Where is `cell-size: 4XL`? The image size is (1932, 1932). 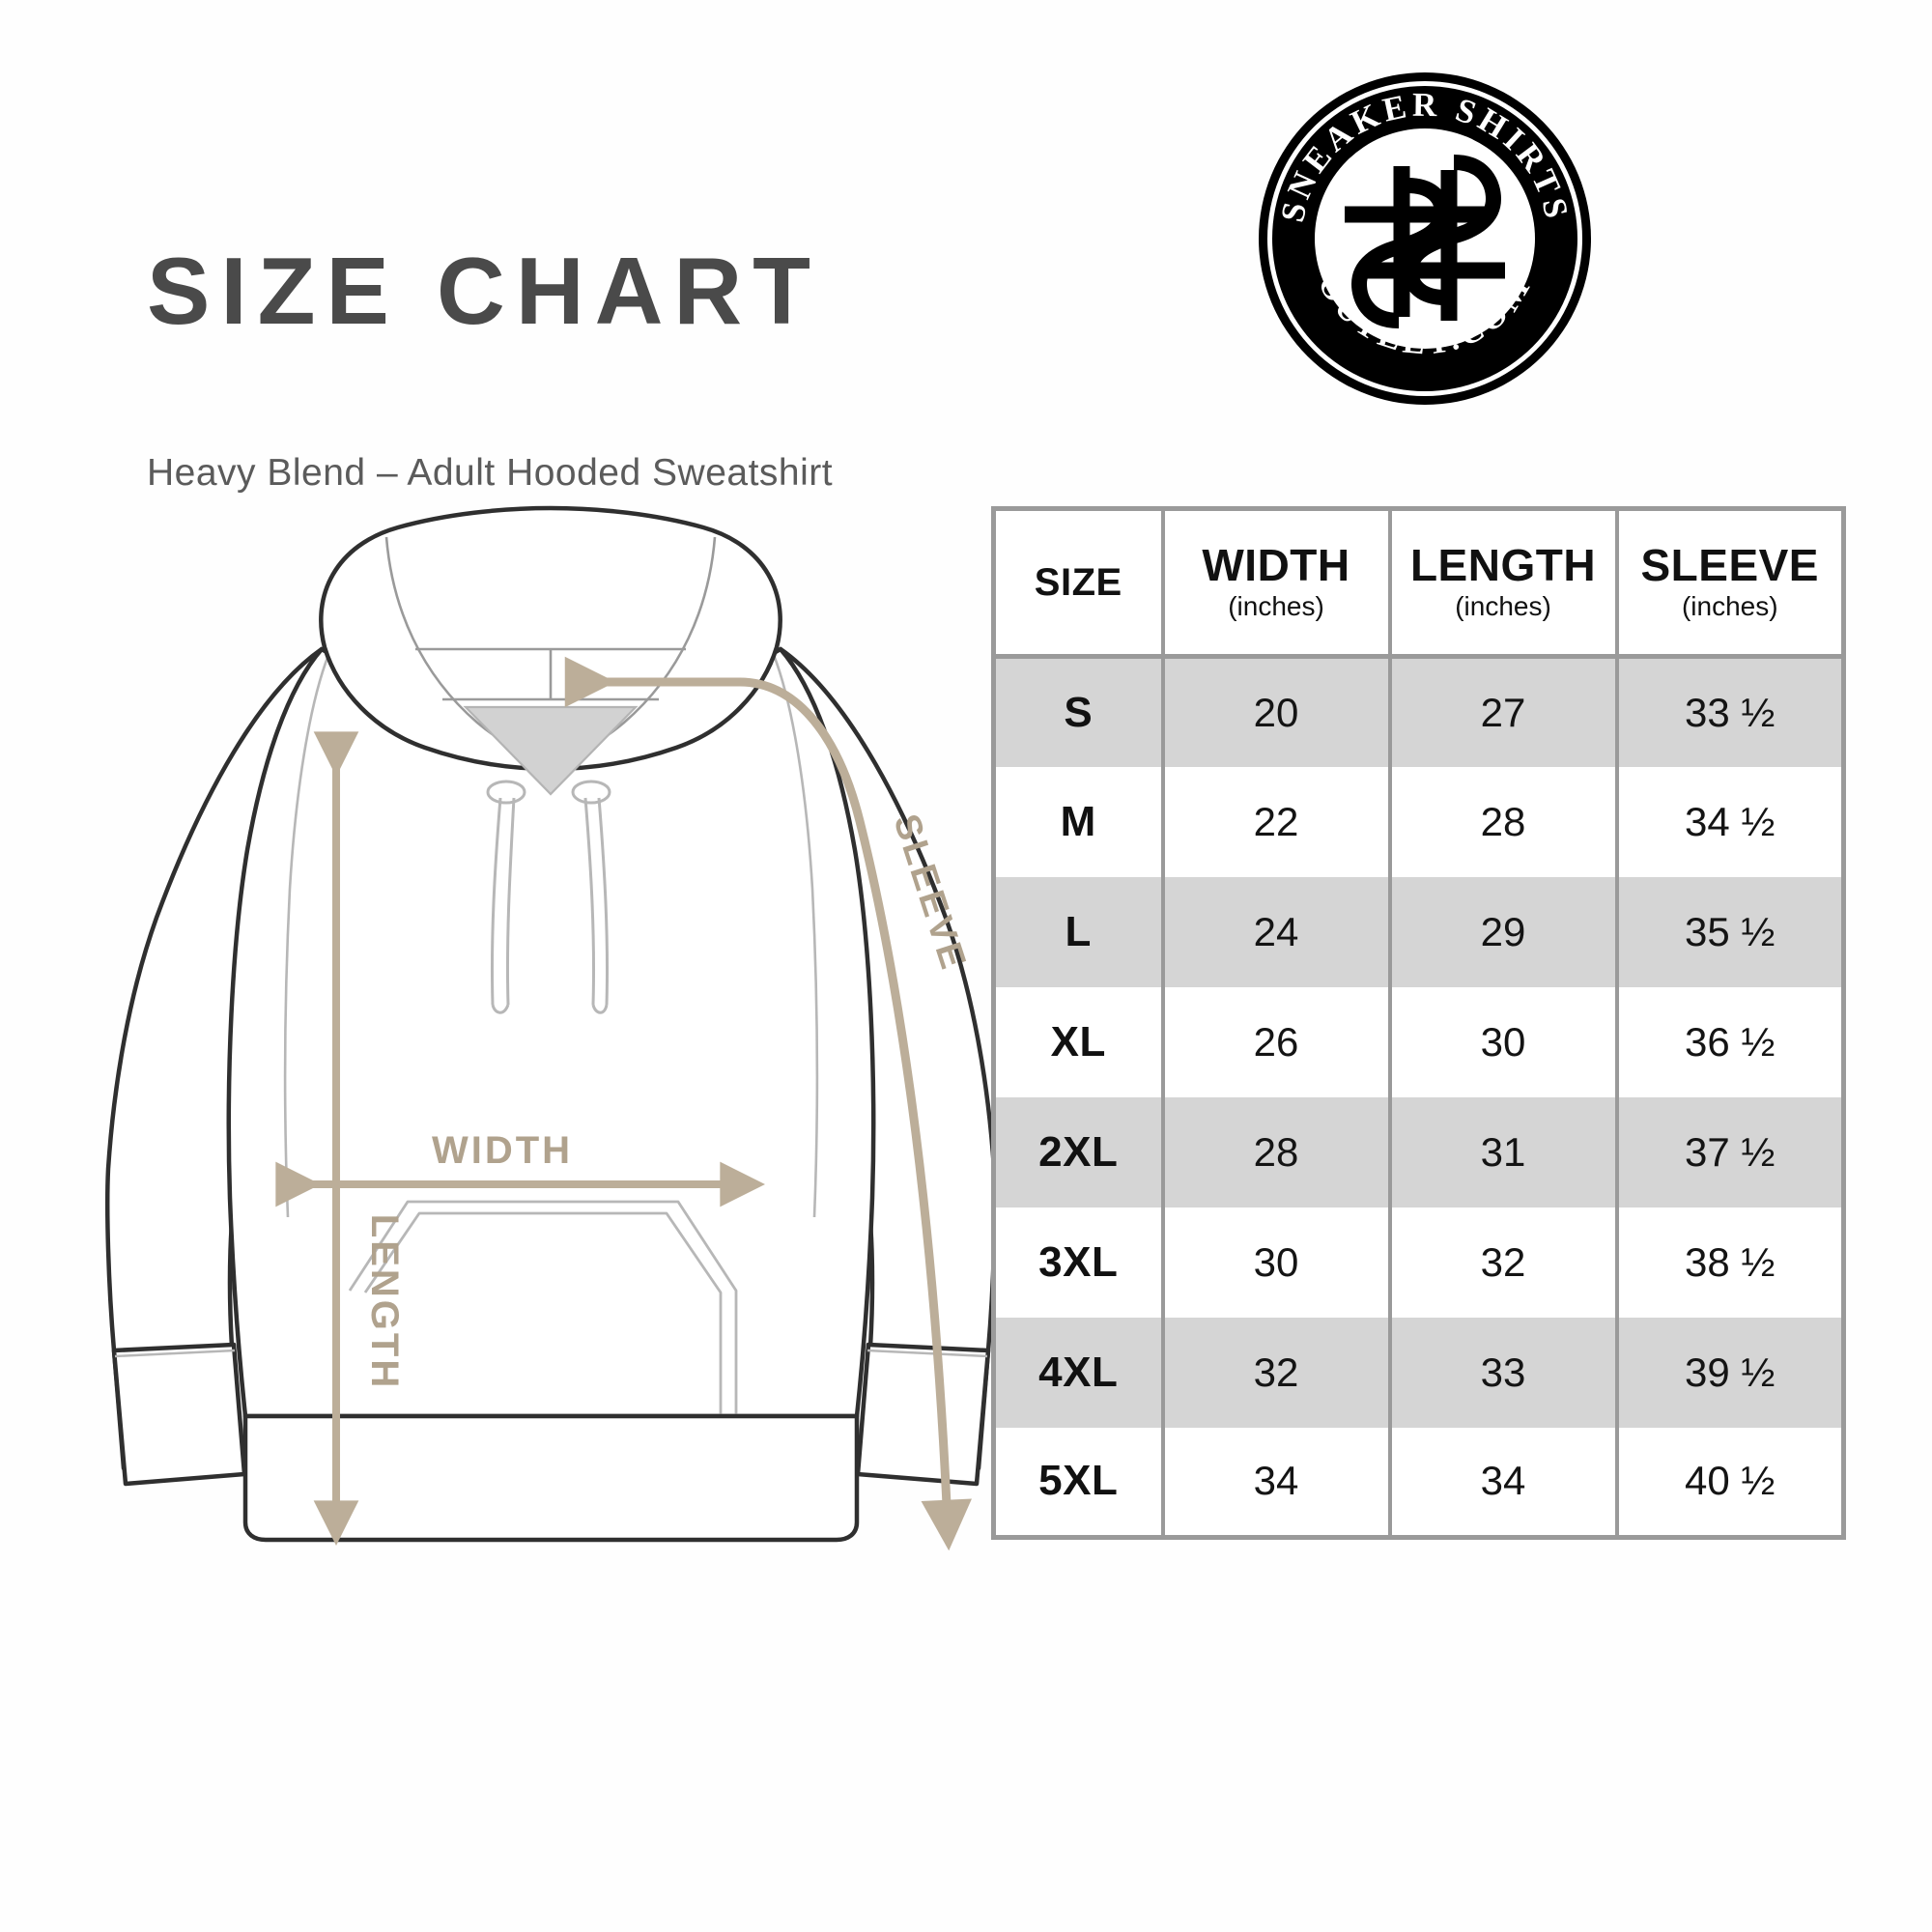 cell-size: 4XL is located at coordinates (1078, 1372).